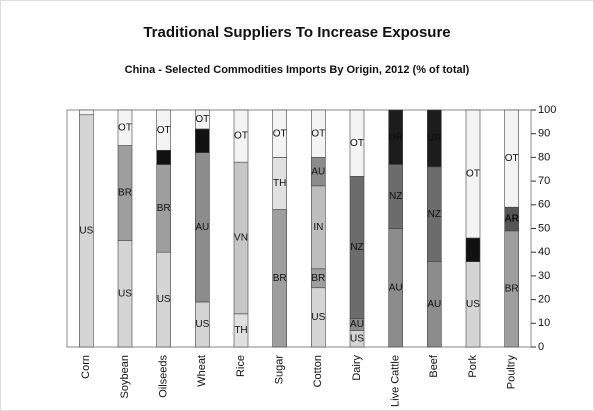 This screenshot has width=594, height=411. I want to click on x-tick-label: Poultry, so click(512, 372).